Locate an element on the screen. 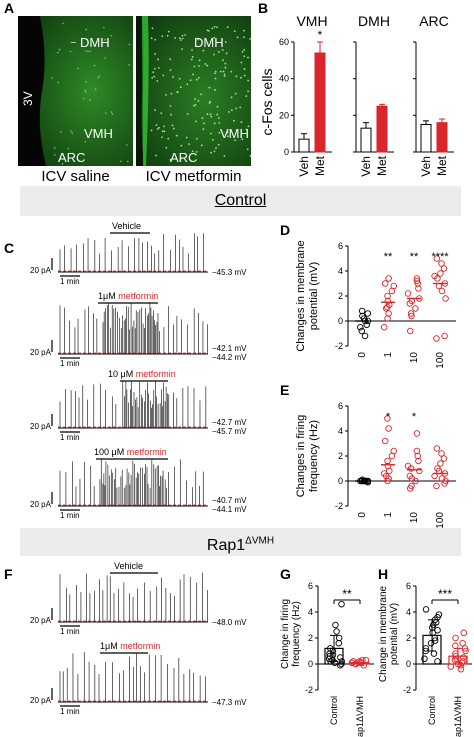 This screenshot has height=737, width=474. trace-group: 100 μM metformin −40.7 mV −44.1 mV 1 min is located at coordinates (179, 491).